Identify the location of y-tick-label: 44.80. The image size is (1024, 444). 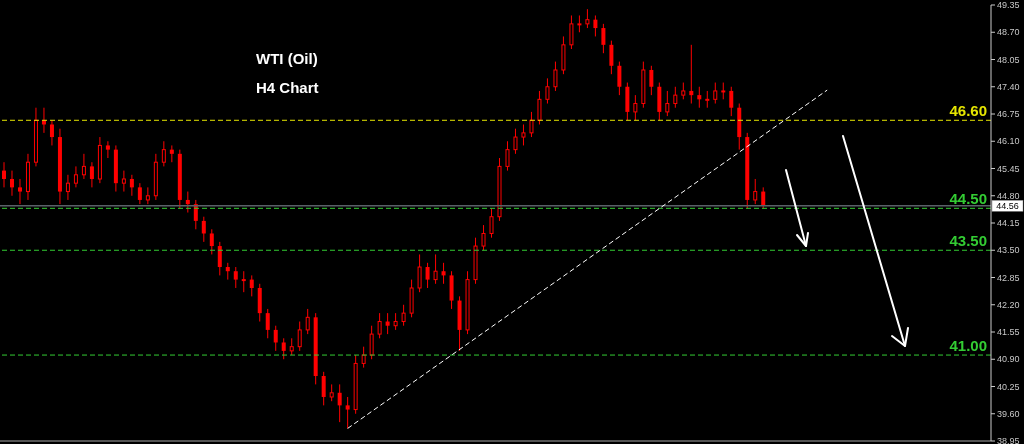
(1008, 195).